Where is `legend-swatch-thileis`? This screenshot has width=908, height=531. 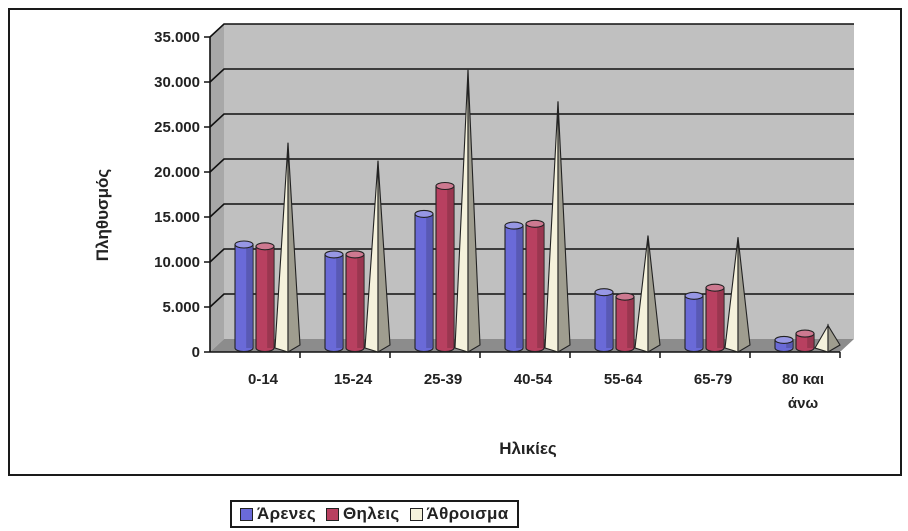 legend-swatch-thileis is located at coordinates (333, 514).